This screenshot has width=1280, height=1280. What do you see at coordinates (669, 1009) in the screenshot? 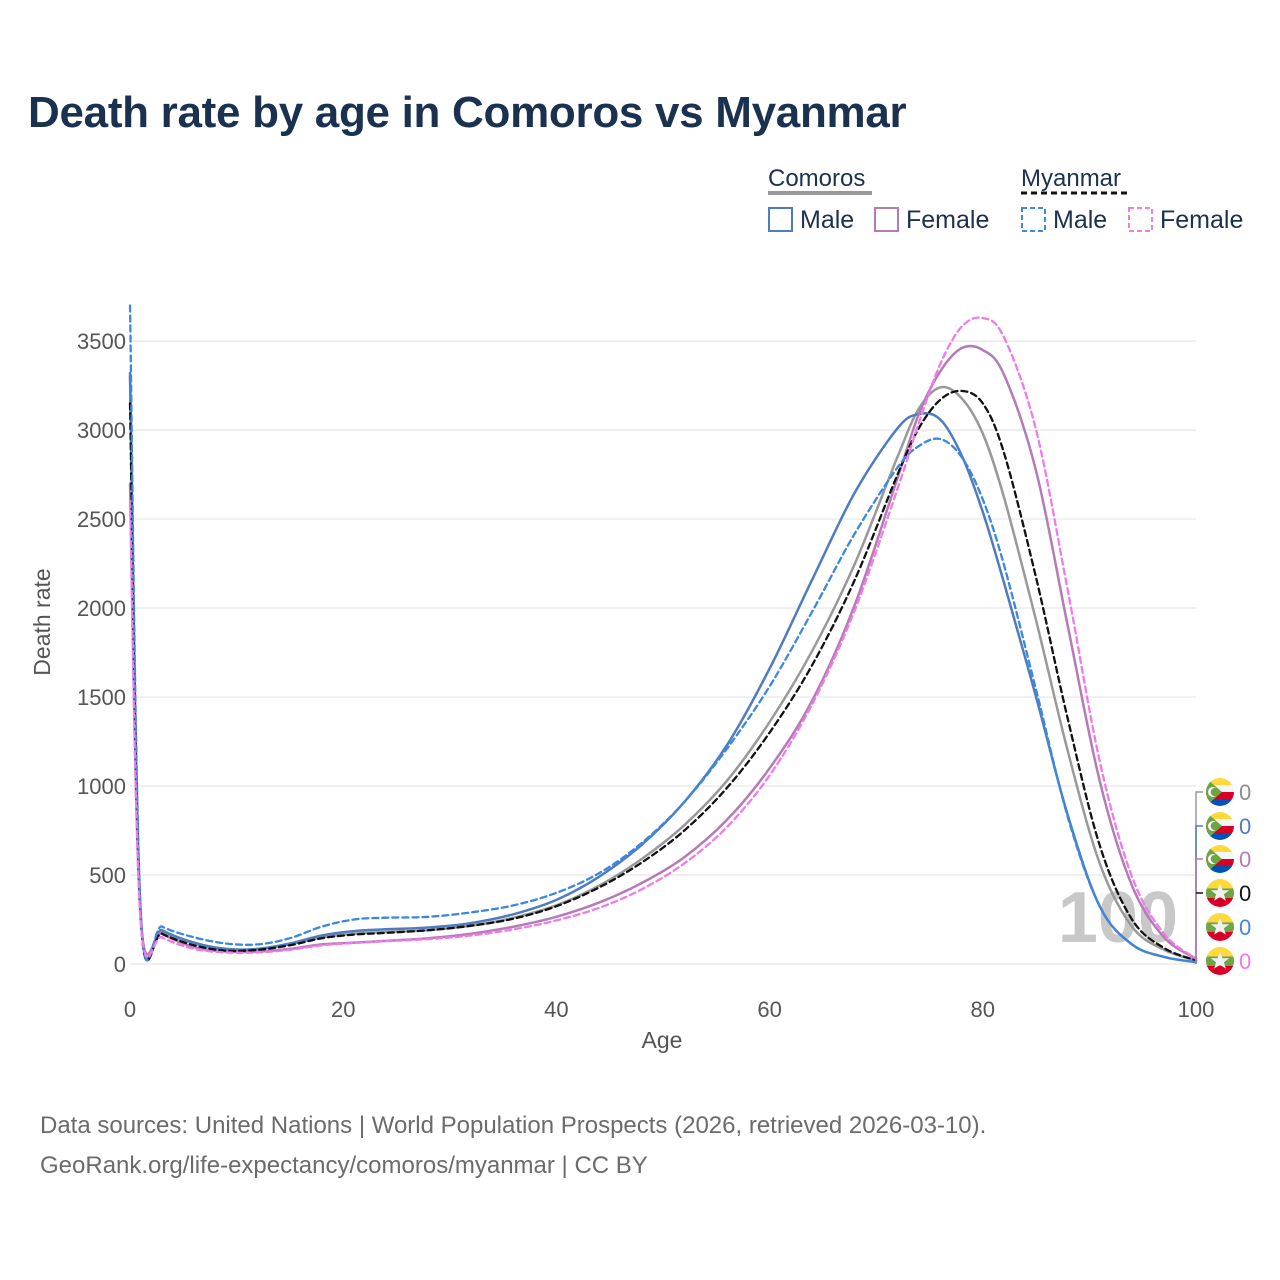
I see `x-axis-ticks: 0 20 40 60 80 100` at bounding box center [669, 1009].